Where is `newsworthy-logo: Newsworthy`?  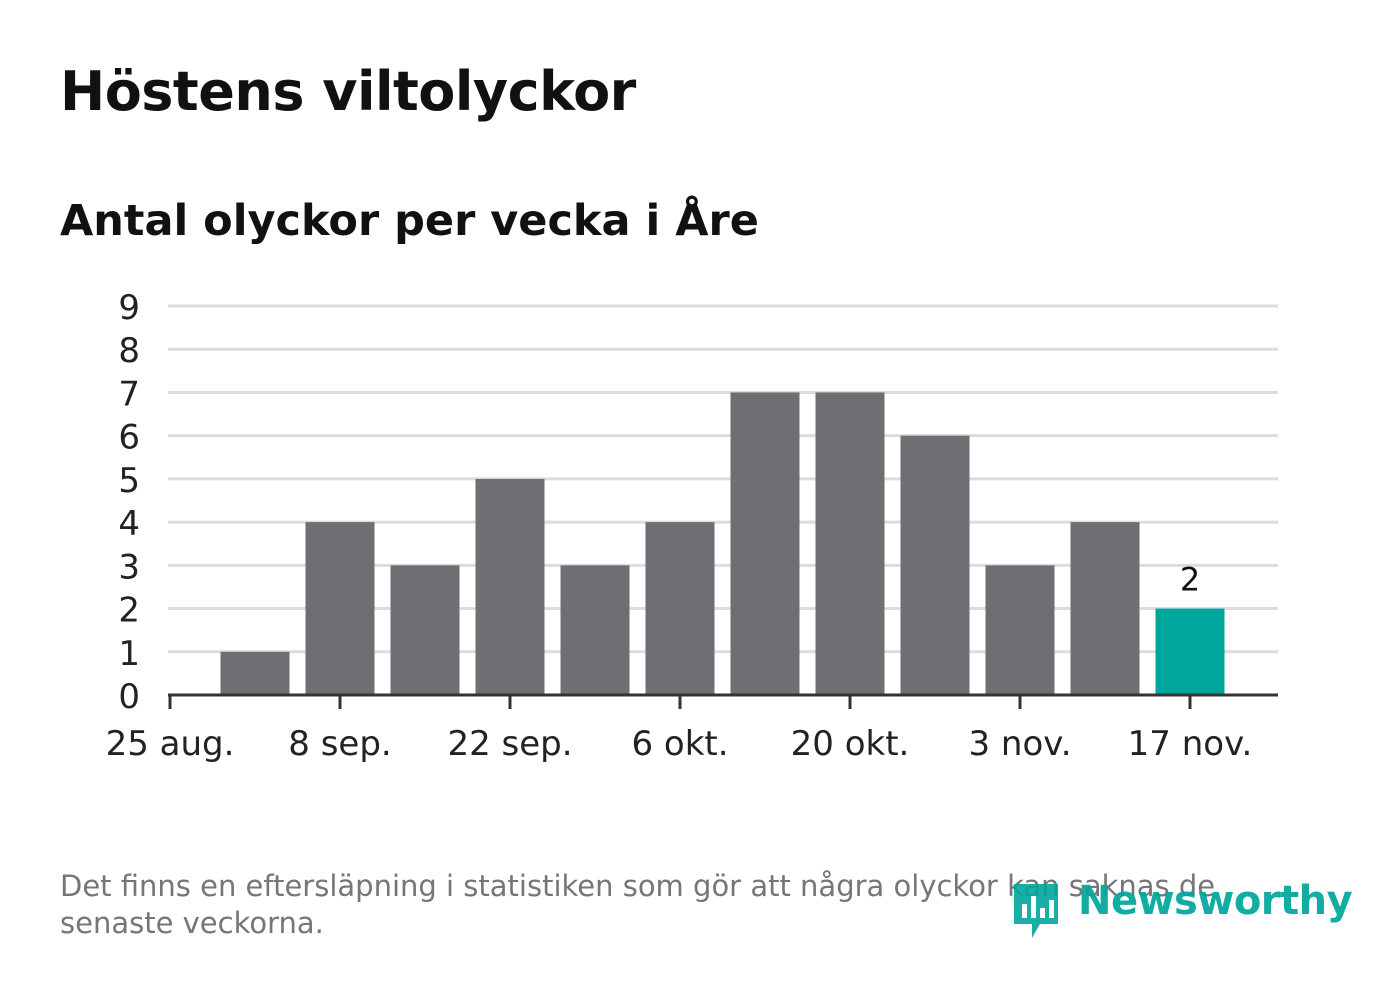
newsworthy-logo: Newsworthy is located at coordinates (1181, 911).